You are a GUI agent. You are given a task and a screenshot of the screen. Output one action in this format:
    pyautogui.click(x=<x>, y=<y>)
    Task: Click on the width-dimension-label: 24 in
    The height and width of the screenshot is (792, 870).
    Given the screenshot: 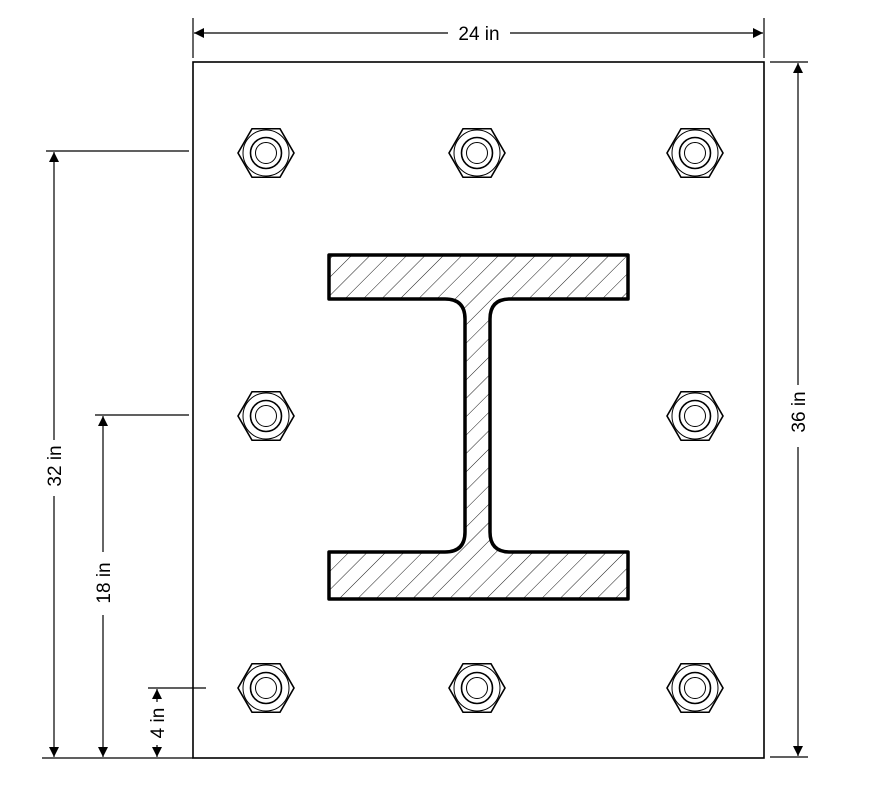 What is the action you would take?
    pyautogui.click(x=478, y=34)
    